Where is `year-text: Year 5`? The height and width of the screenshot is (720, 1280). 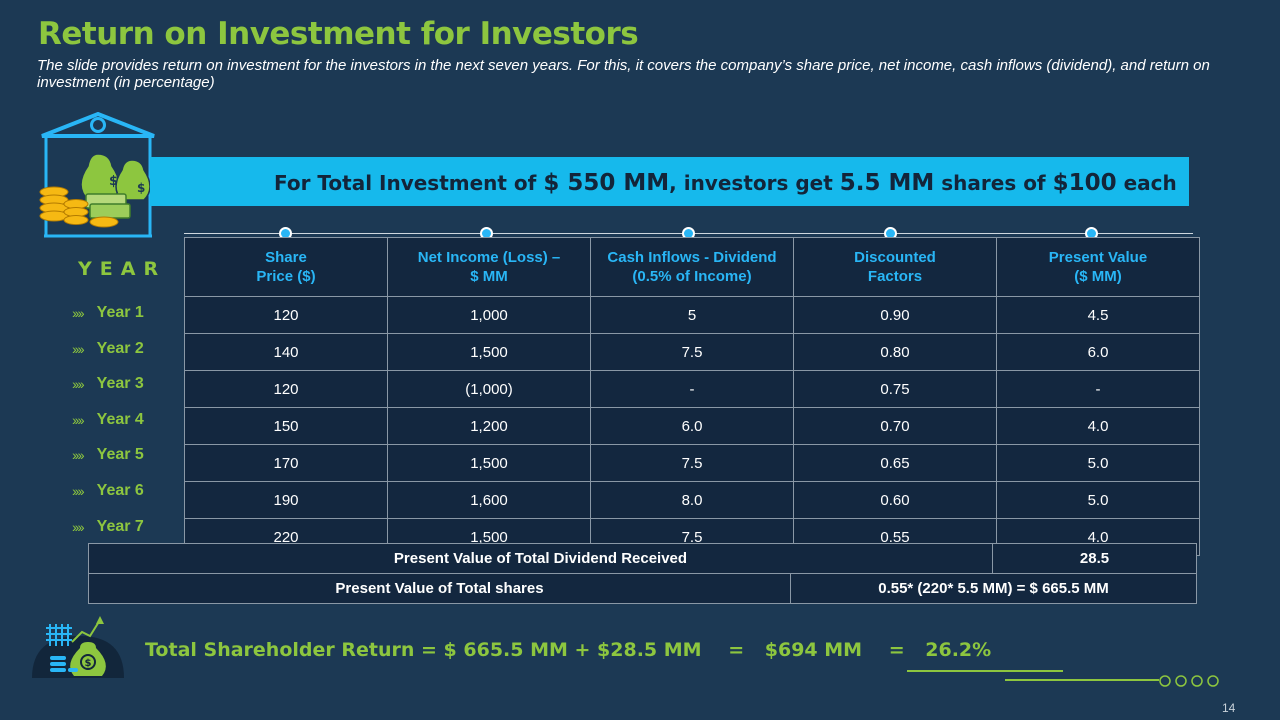 year-text: Year 5 is located at coordinates (120, 455).